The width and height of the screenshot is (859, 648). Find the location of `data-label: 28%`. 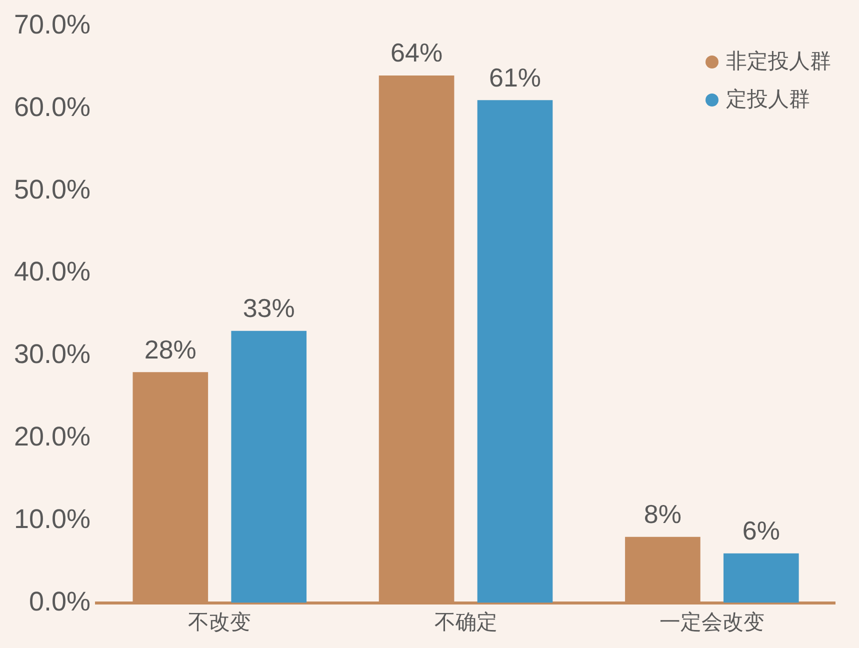

data-label: 28% is located at coordinates (170, 349).